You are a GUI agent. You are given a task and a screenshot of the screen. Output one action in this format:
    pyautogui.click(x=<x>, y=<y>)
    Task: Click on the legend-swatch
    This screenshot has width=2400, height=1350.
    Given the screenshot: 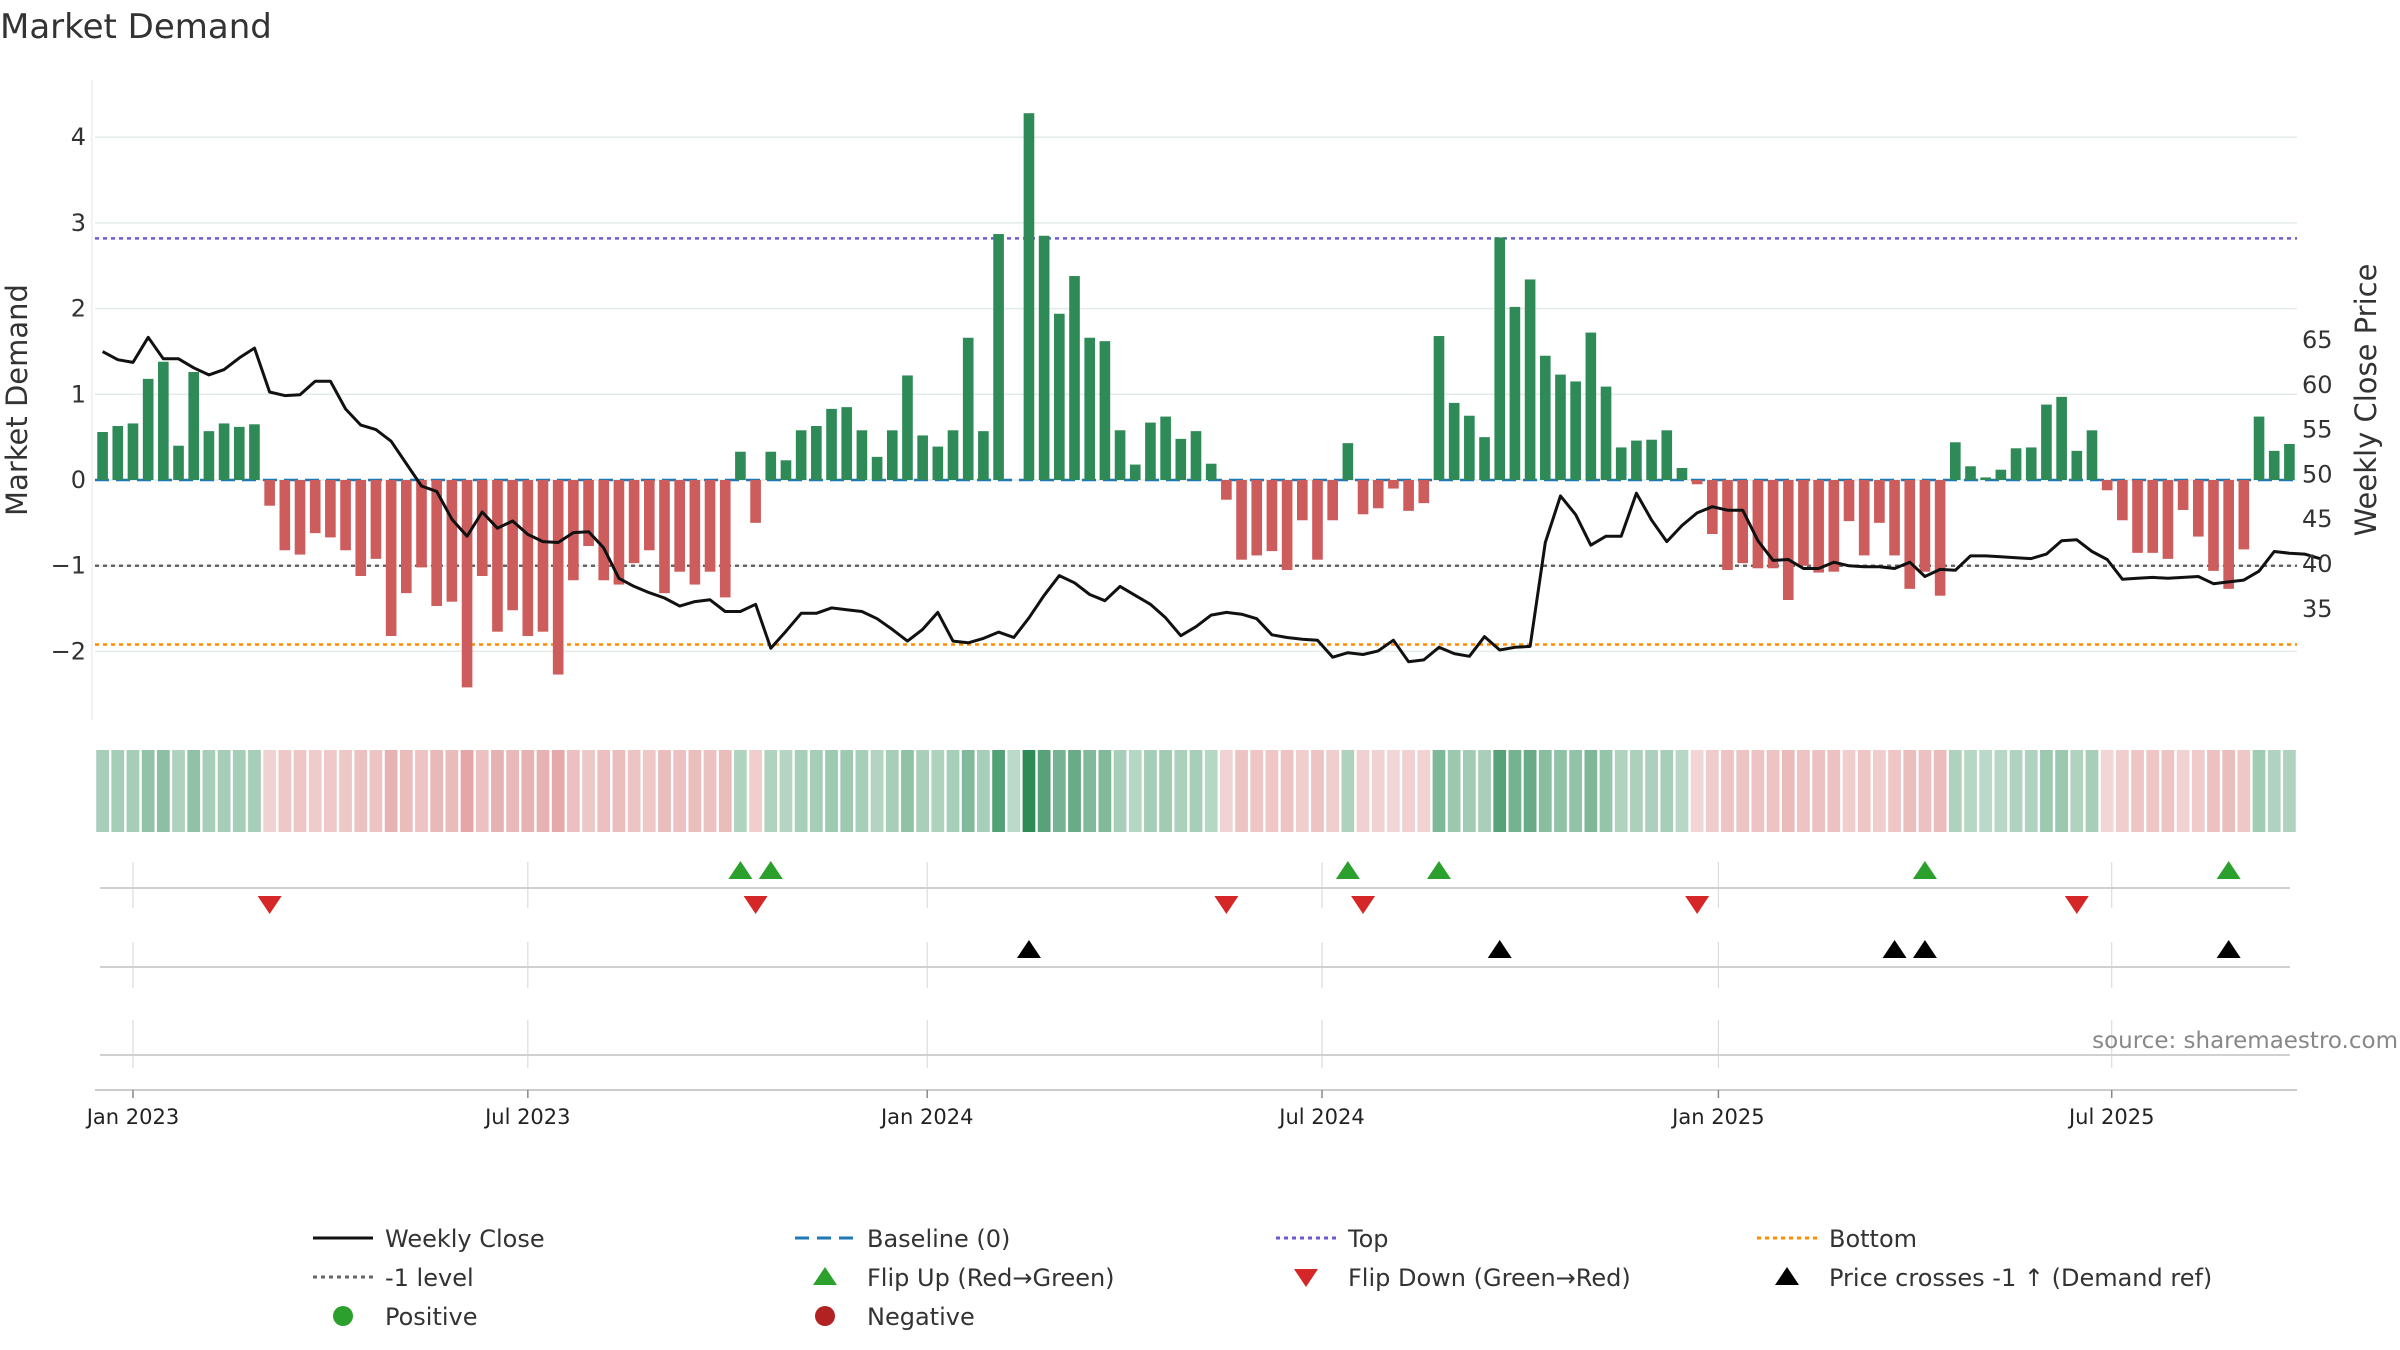 What is the action you would take?
    pyautogui.click(x=825, y=1316)
    